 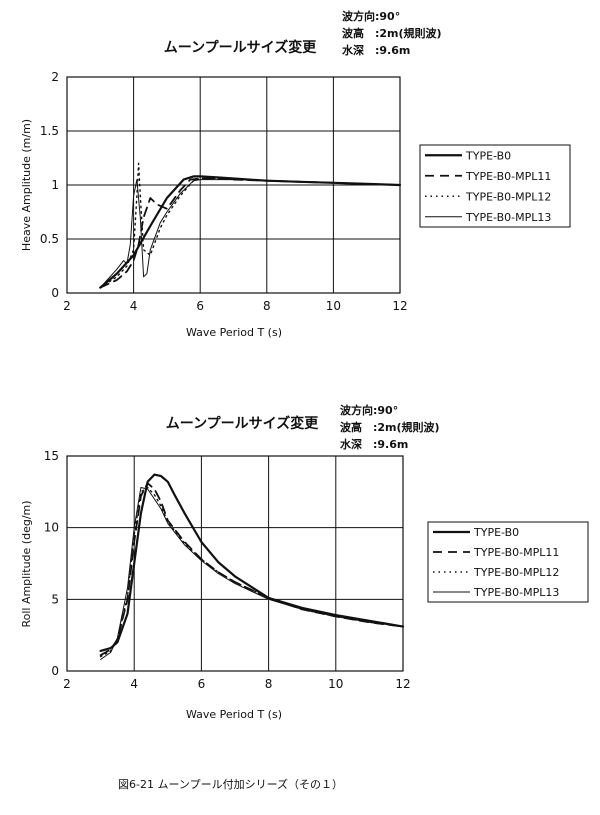 I want to click on y-tick-label: 15, so click(x=51, y=456).